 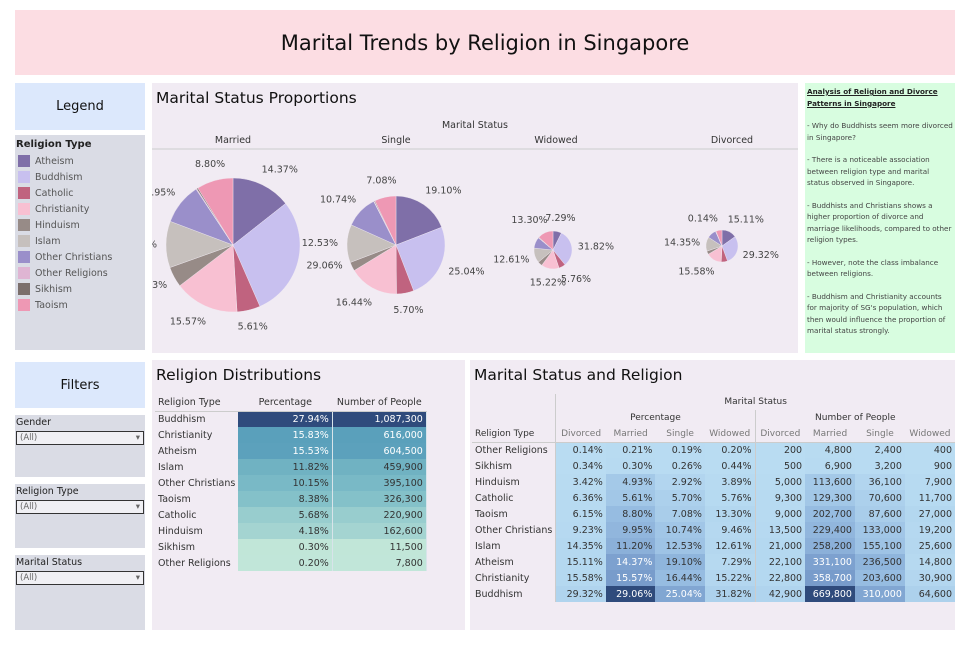 What do you see at coordinates (266, 255) in the screenshot?
I see `pie-slice-married-buddhism` at bounding box center [266, 255].